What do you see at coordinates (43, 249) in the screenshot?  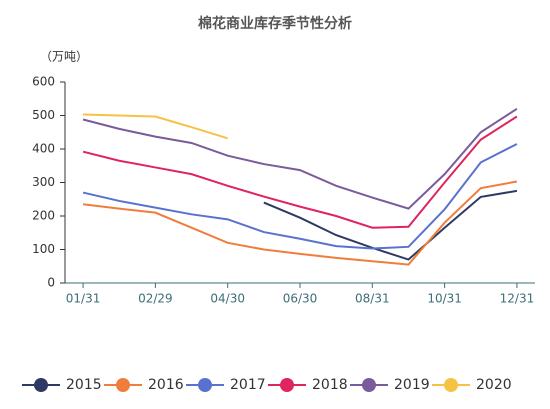 I see `y-tick-label: 100` at bounding box center [43, 249].